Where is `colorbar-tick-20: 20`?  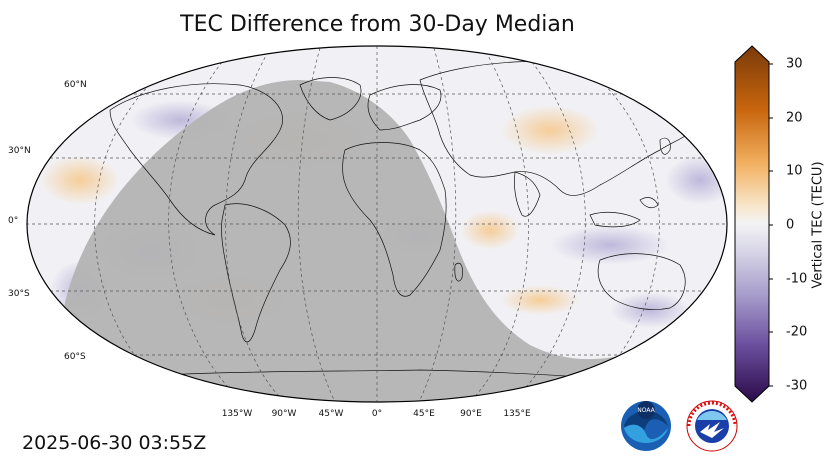
colorbar-tick-20: 20 is located at coordinates (794, 118).